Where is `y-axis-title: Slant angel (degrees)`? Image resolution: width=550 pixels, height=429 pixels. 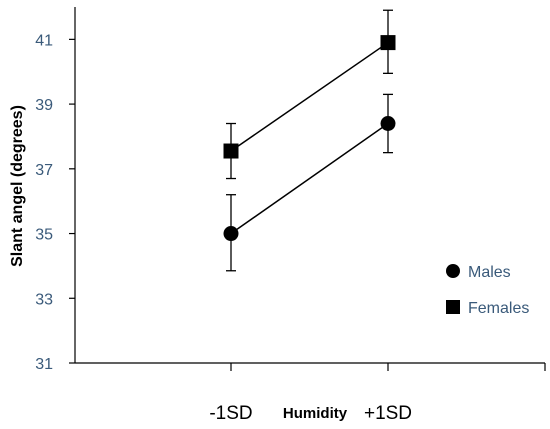 y-axis-title: Slant angel (degrees) is located at coordinates (17, 186).